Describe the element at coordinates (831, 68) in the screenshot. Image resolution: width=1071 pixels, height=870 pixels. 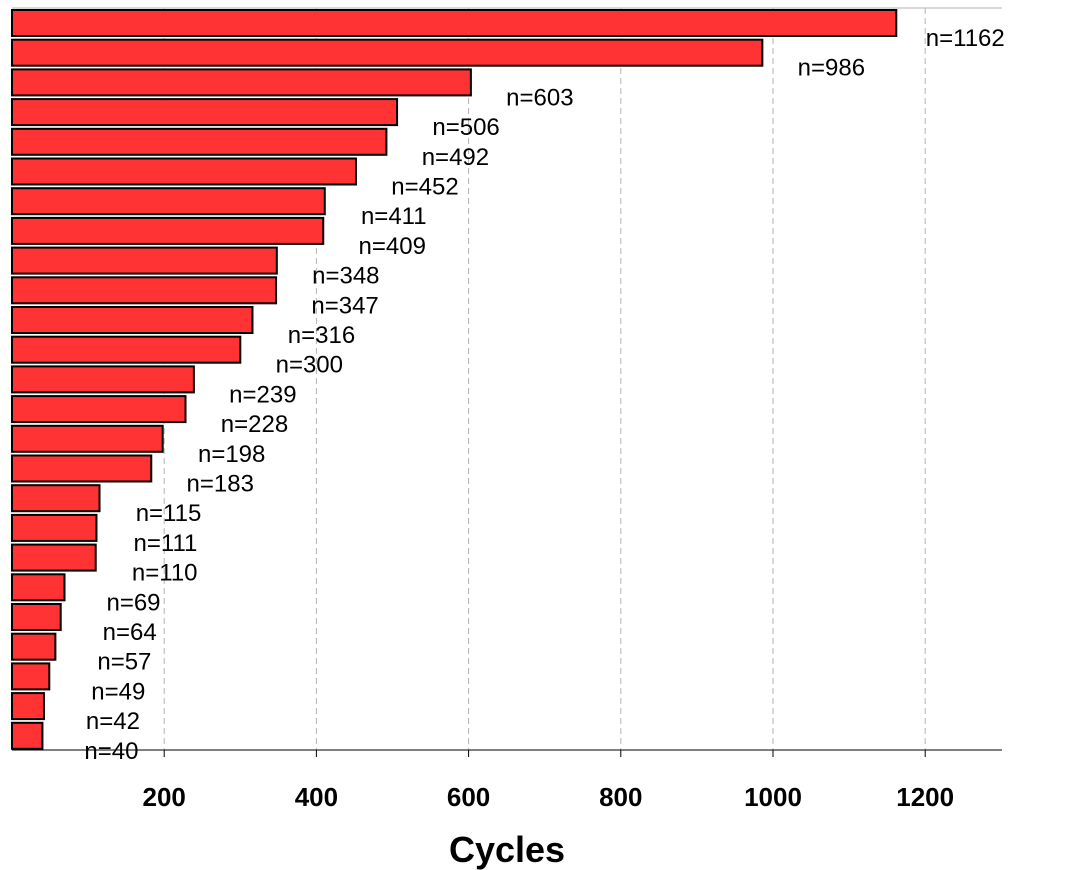
I see `bar-data-label: n=986` at that location.